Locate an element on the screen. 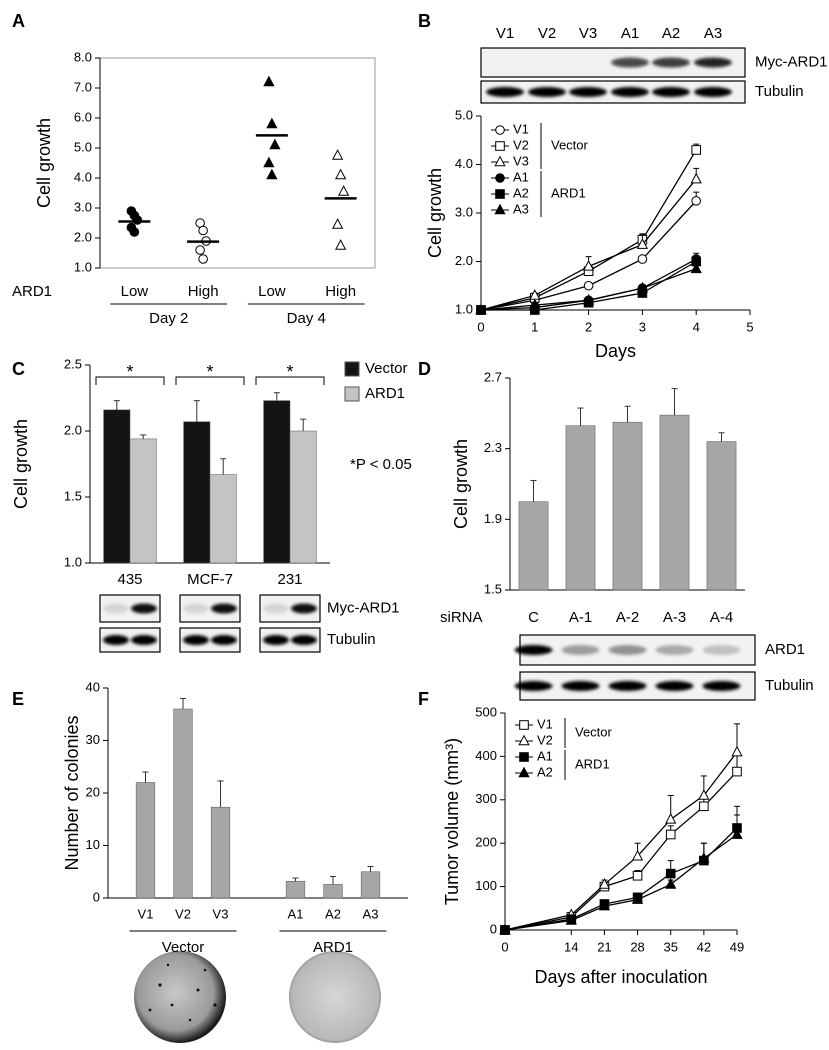  y-tick-label: 20 is located at coordinates (93, 791).